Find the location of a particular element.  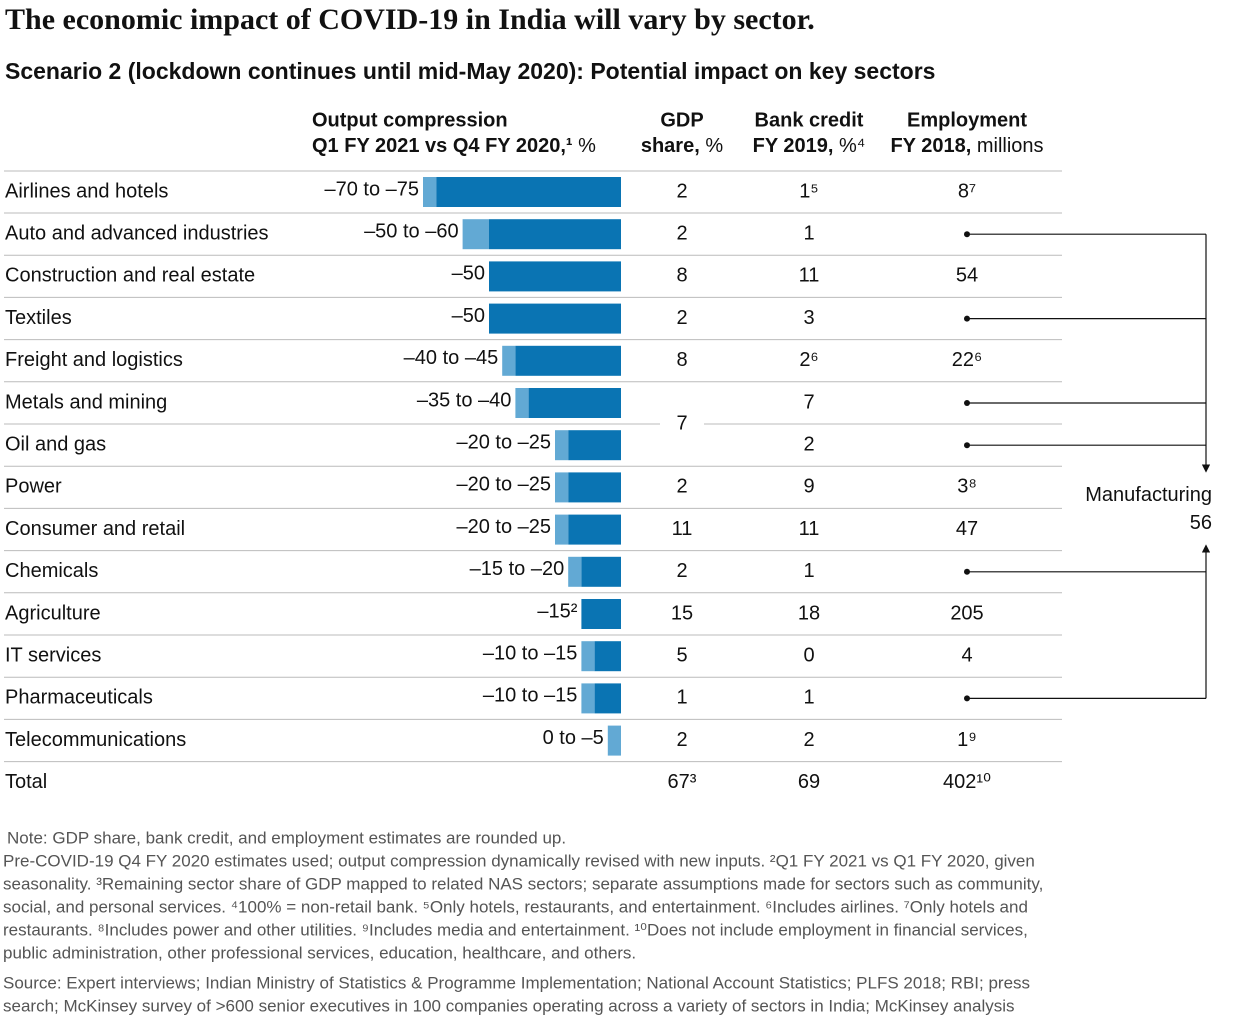

header: FY 2018, millions is located at coordinates (966, 146).